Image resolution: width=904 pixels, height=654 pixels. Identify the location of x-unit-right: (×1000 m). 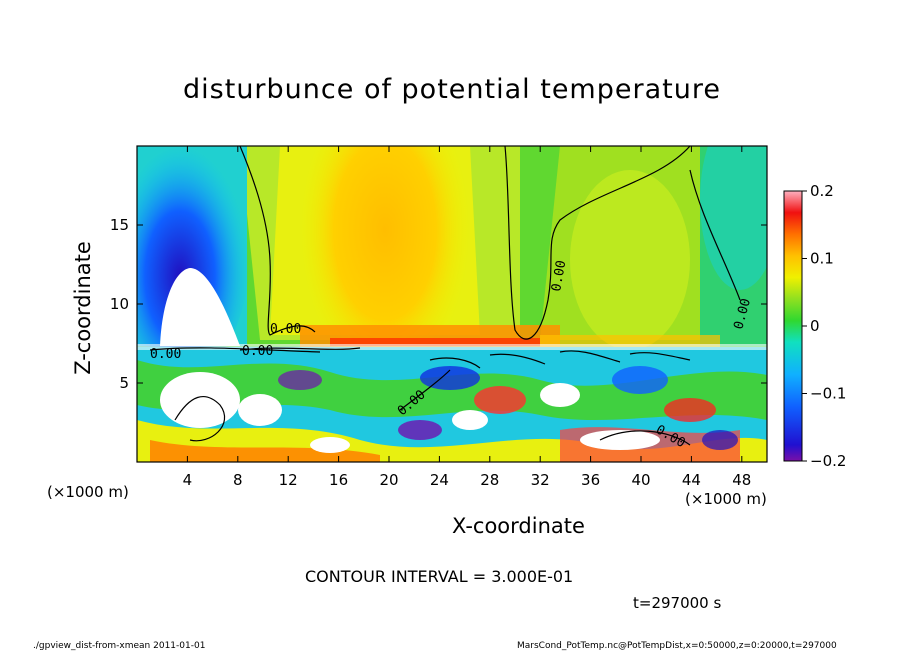
(726, 499).